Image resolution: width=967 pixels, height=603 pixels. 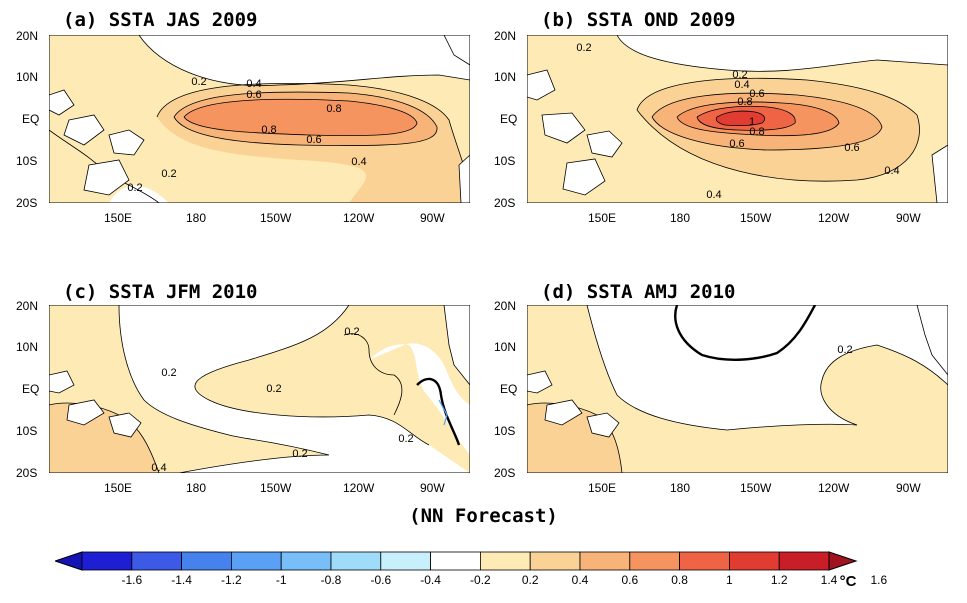 I want to click on map-panel-d: 0.2, so click(x=737, y=389).